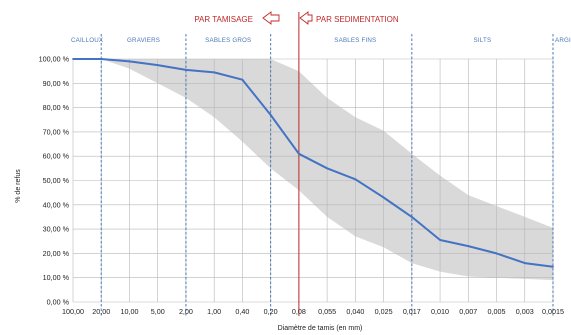  I want to click on method-right-arrow-icon, so click(306, 18).